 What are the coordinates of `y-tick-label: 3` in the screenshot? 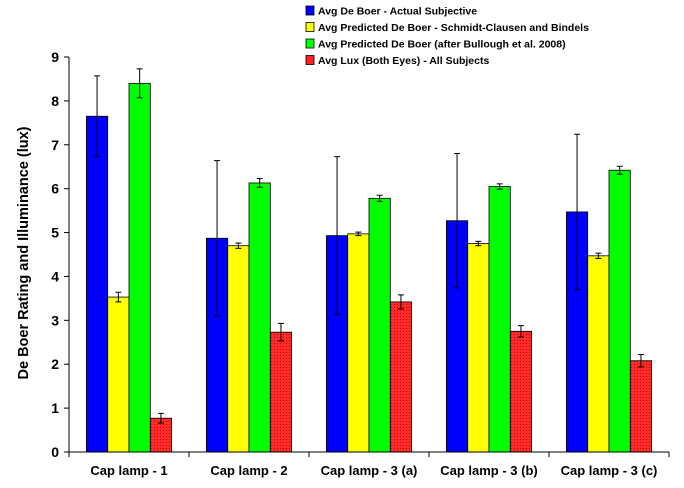 It's located at (55, 320).